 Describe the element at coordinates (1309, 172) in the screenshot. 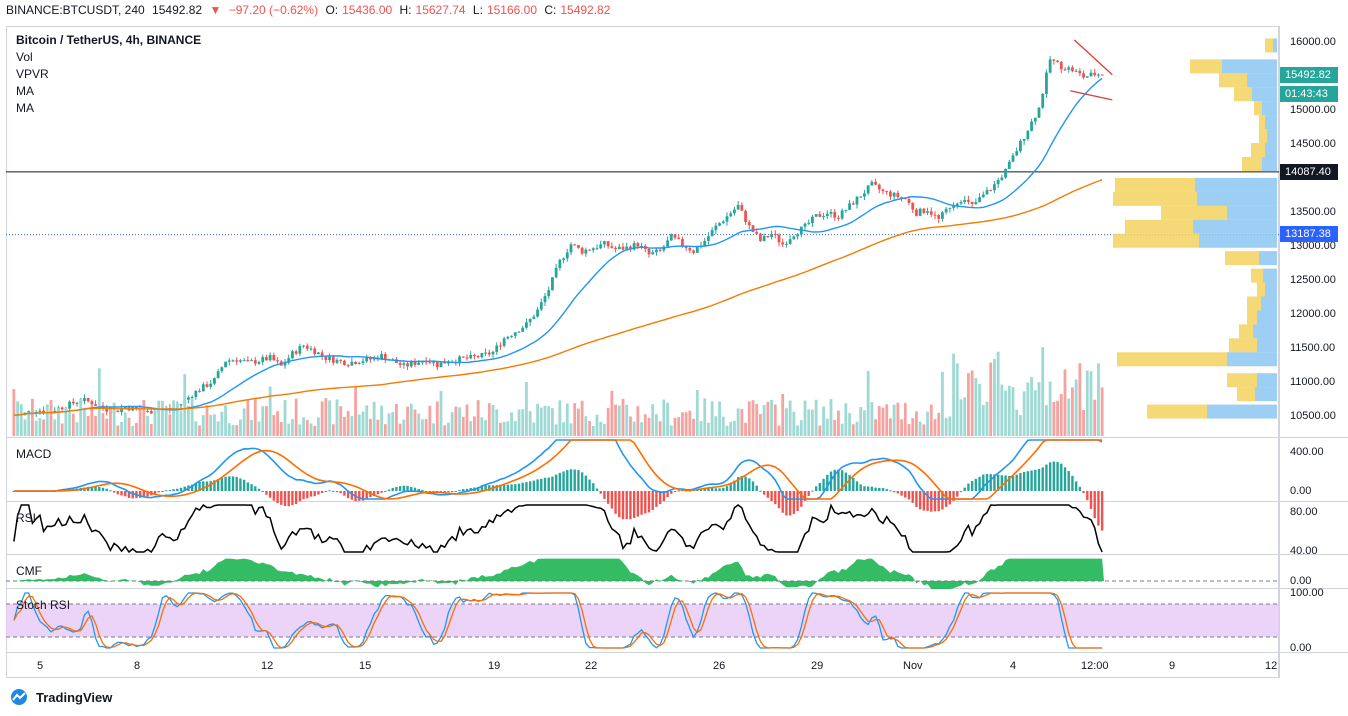

I see `level-line-tag: 14087.40` at that location.